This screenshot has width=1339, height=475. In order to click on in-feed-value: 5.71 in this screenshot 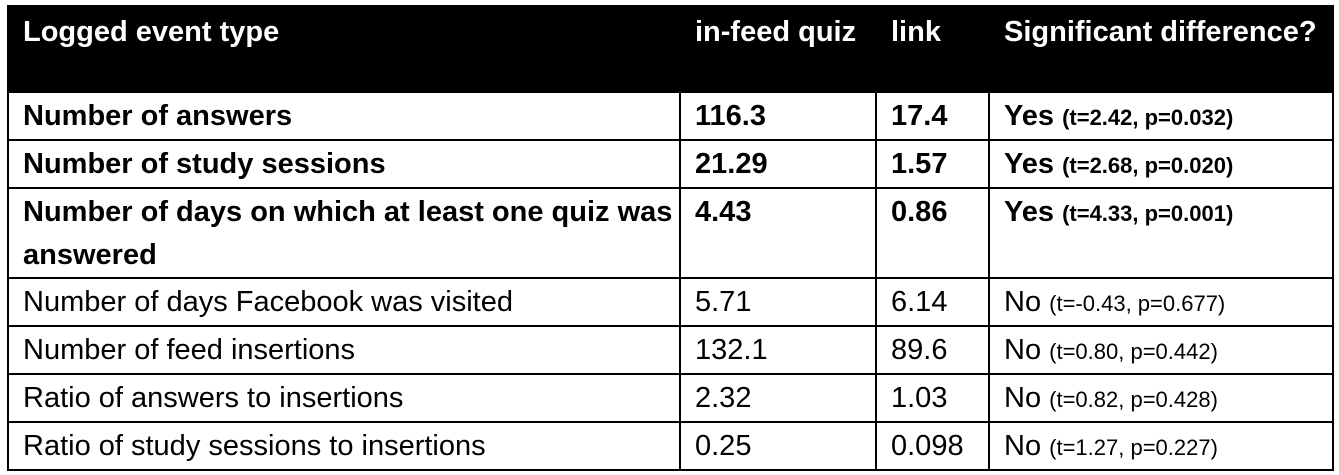, I will do `click(778, 302)`.